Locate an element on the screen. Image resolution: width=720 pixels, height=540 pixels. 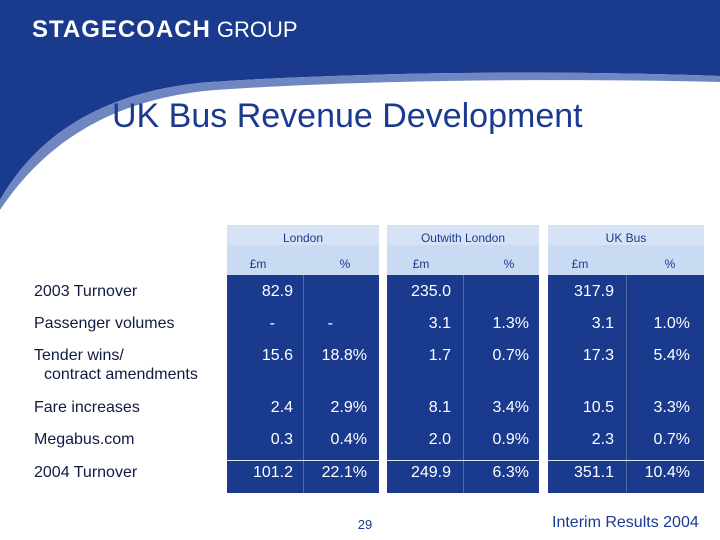
group-header-uk-bus: UK Bus is located at coordinates (626, 238).